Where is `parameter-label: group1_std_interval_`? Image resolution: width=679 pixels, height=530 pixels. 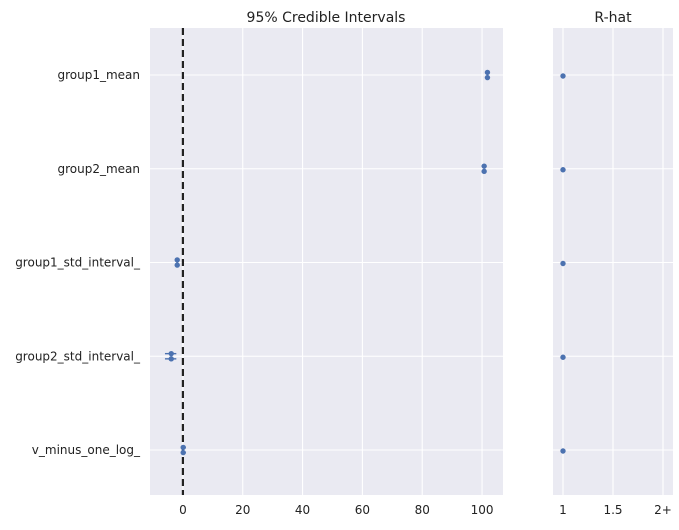
parameter-label: group1_std_interval_ is located at coordinates (78, 263).